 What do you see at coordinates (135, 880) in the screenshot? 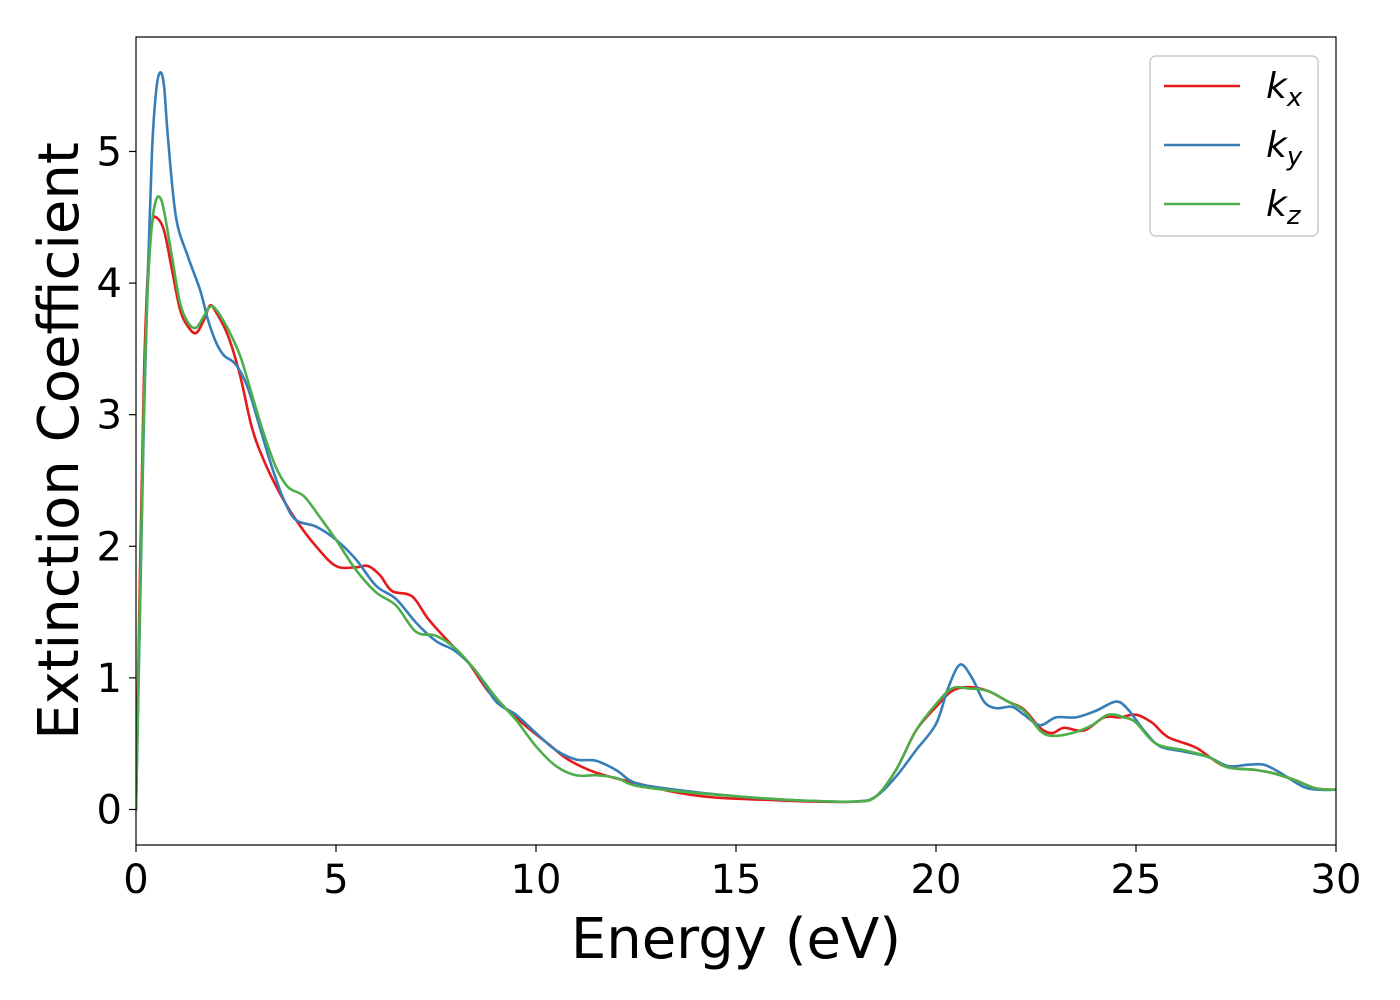
I see `x-tick-label: 0` at bounding box center [135, 880].